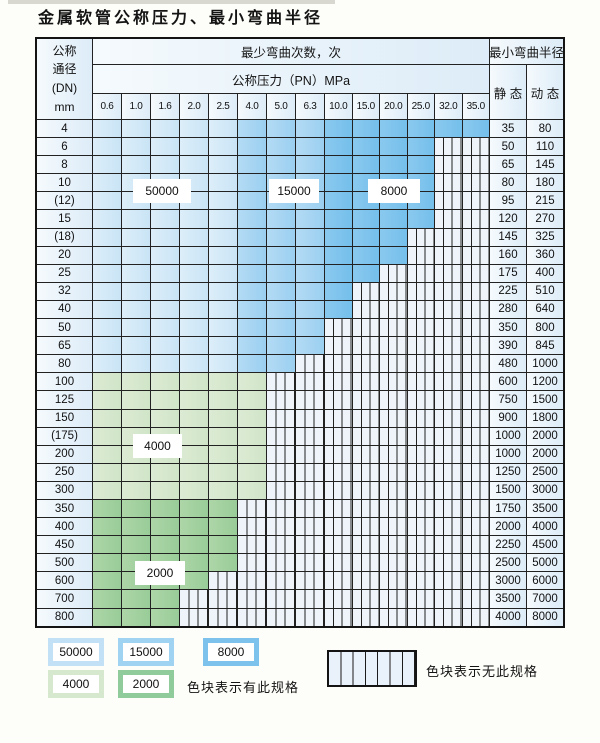 This screenshot has width=600, height=743. Describe the element at coordinates (165, 106) in the screenshot. I see `pressure-value-cell: 1.6` at that location.